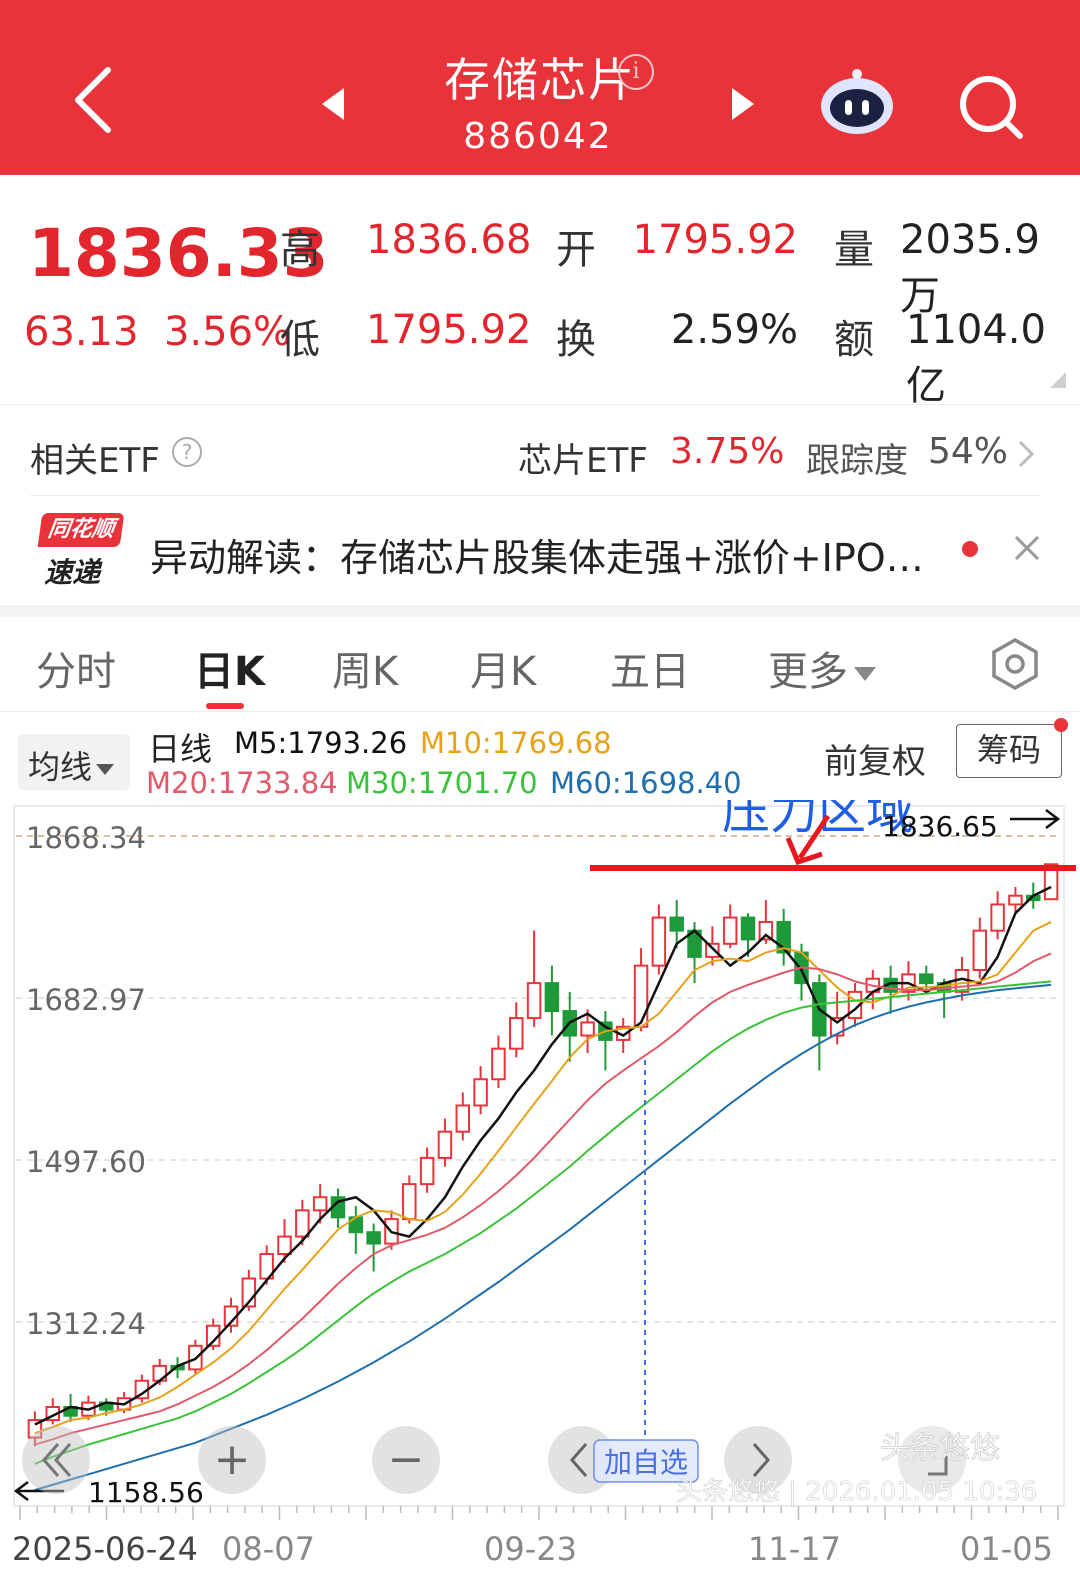  Describe the element at coordinates (854, 250) in the screenshot. I see `volume-label: 量` at that location.